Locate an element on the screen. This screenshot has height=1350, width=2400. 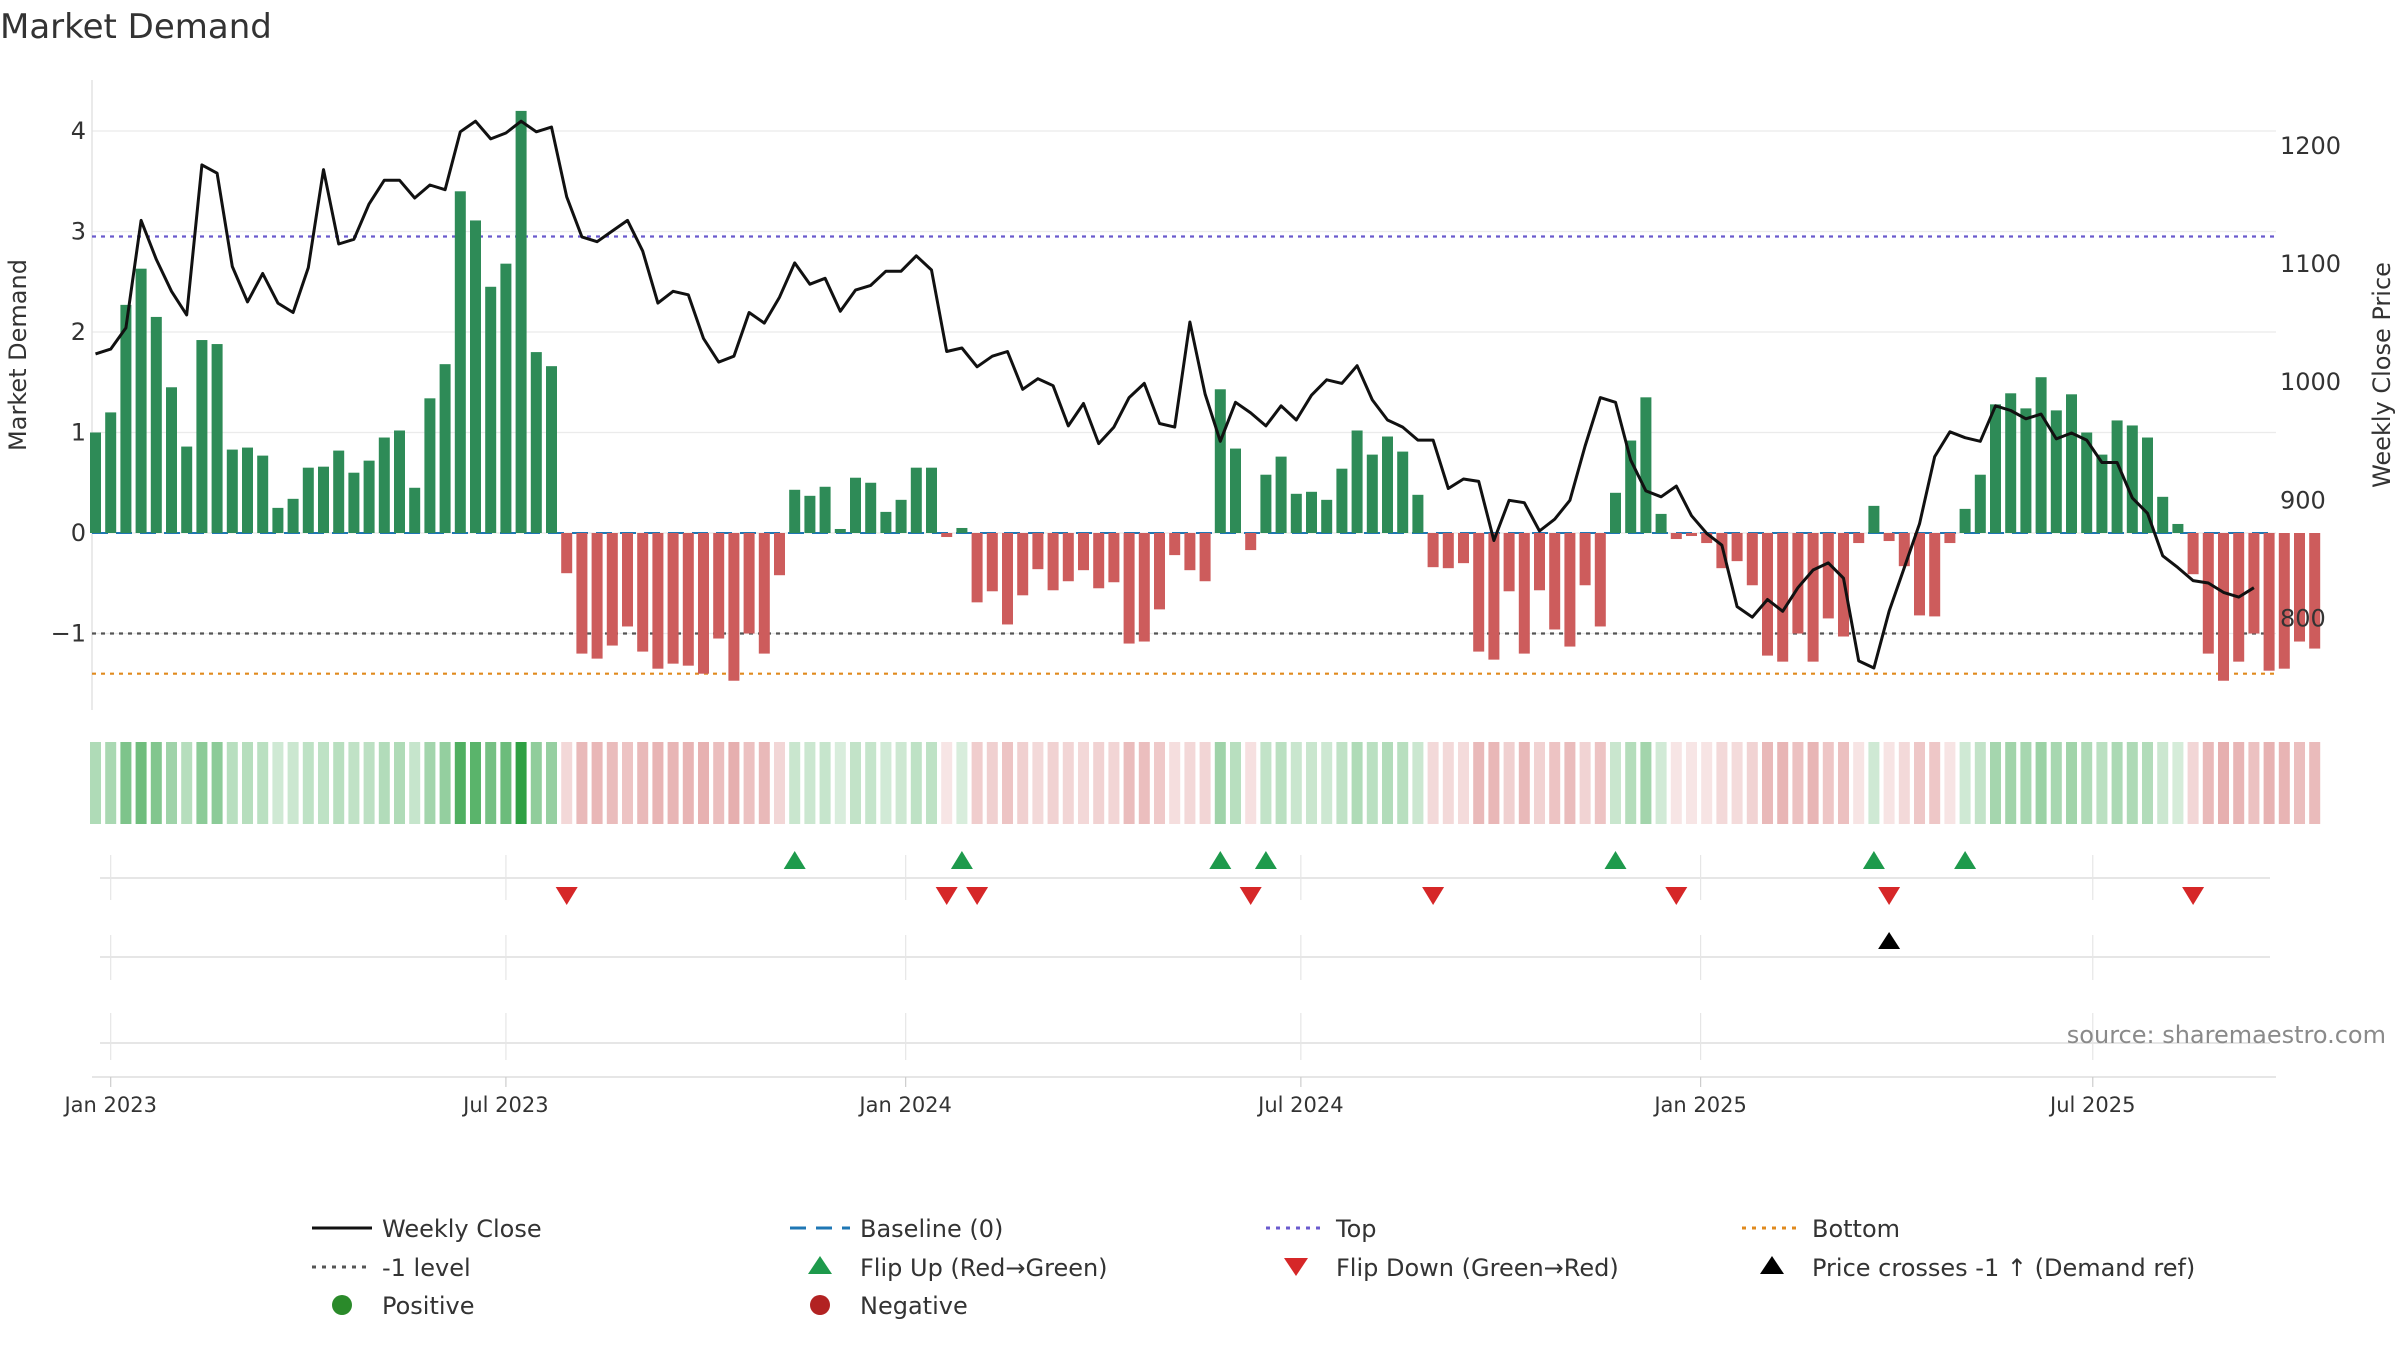
legend-swatch-flip-up is located at coordinates (820, 1265).